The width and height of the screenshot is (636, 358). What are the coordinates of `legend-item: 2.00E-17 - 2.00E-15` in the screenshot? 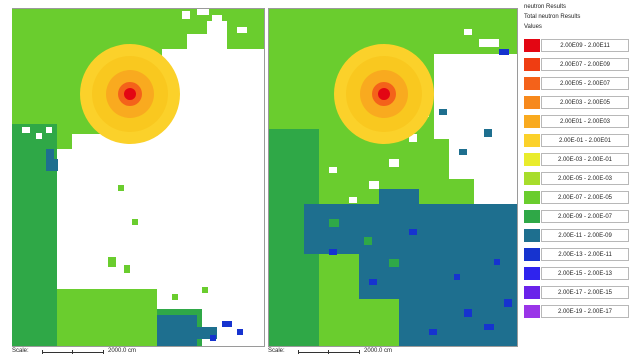 It's located at (577, 292).